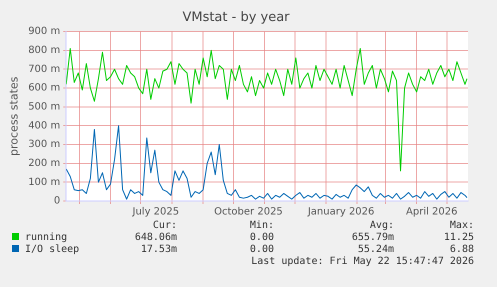 This screenshot has width=497, height=287. I want to click on text: Last update: Fri May 22 15:47:47 2026, so click(362, 262).